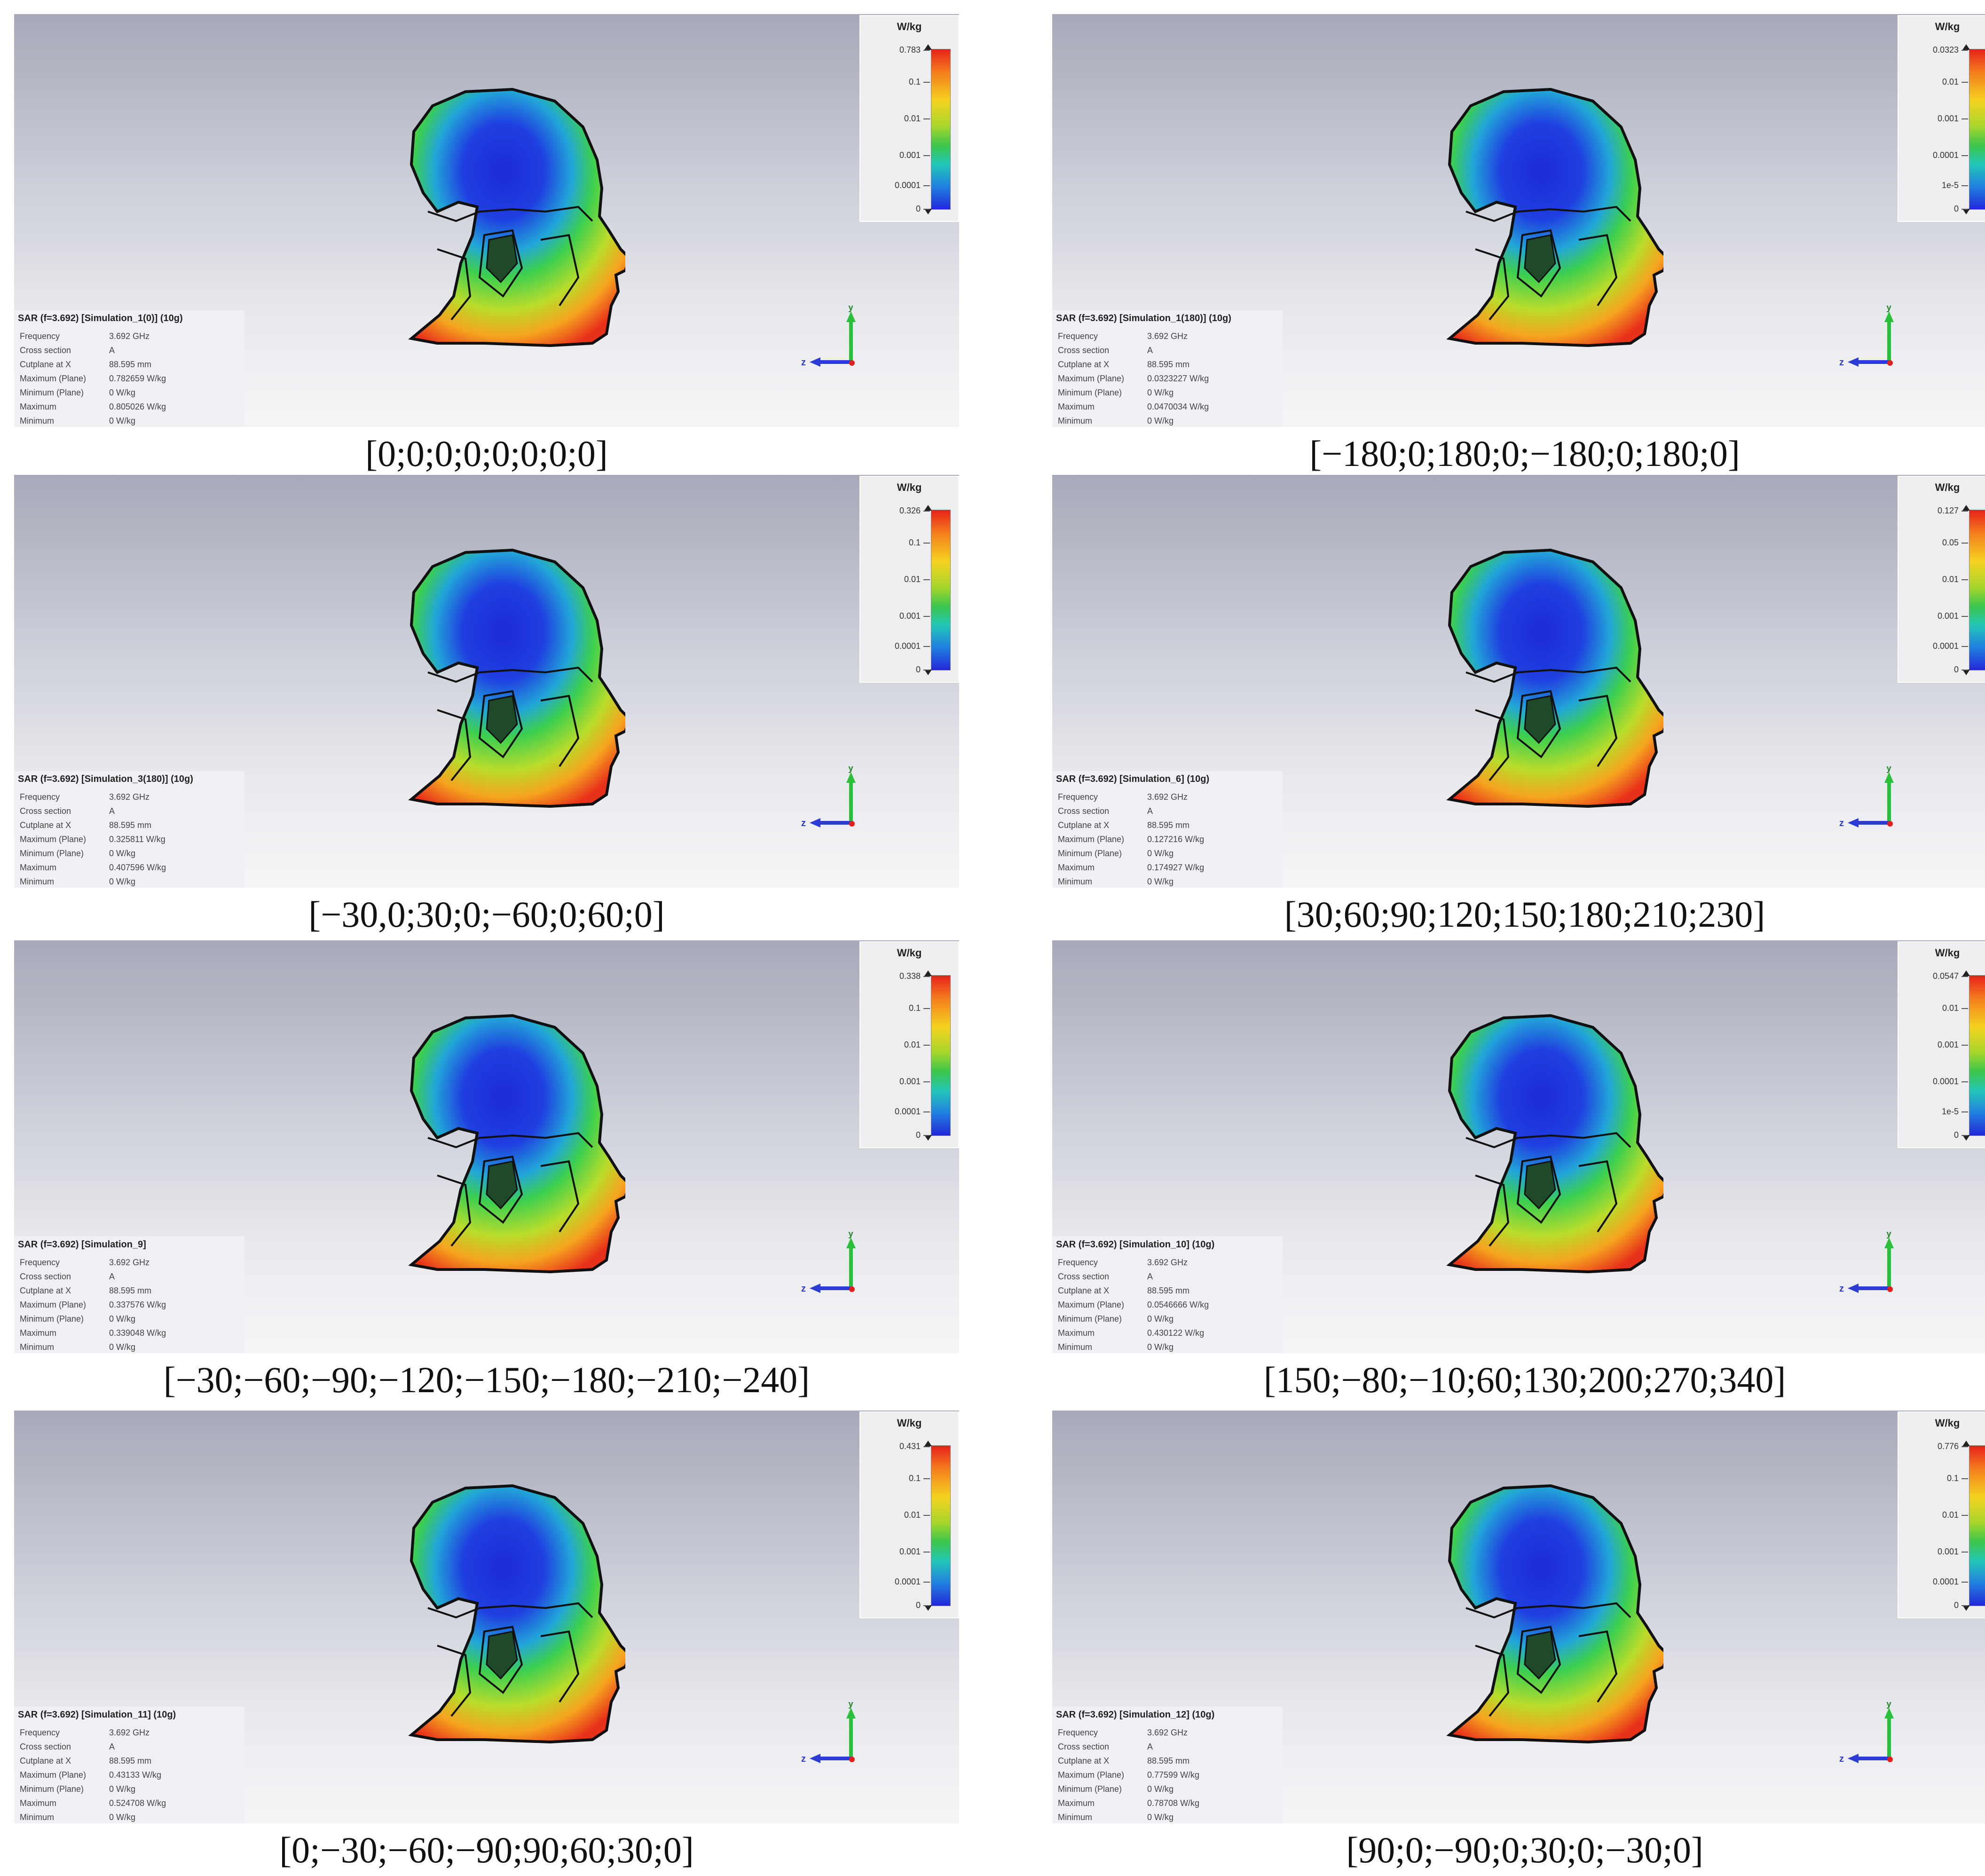  I want to click on colorbar-tick-label: 0.0547, so click(1946, 976).